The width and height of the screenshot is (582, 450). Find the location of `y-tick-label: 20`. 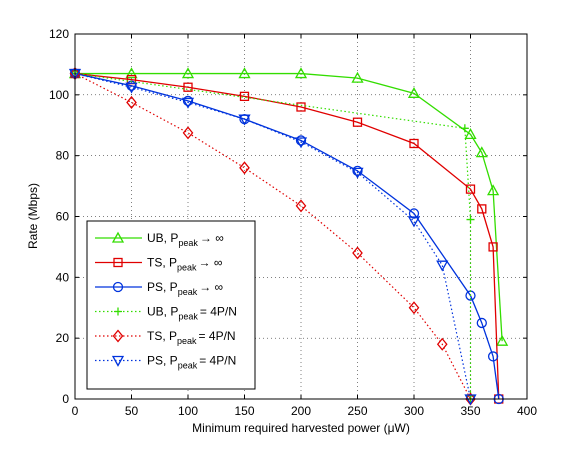

y-tick-label: 20 is located at coordinates (63, 338).